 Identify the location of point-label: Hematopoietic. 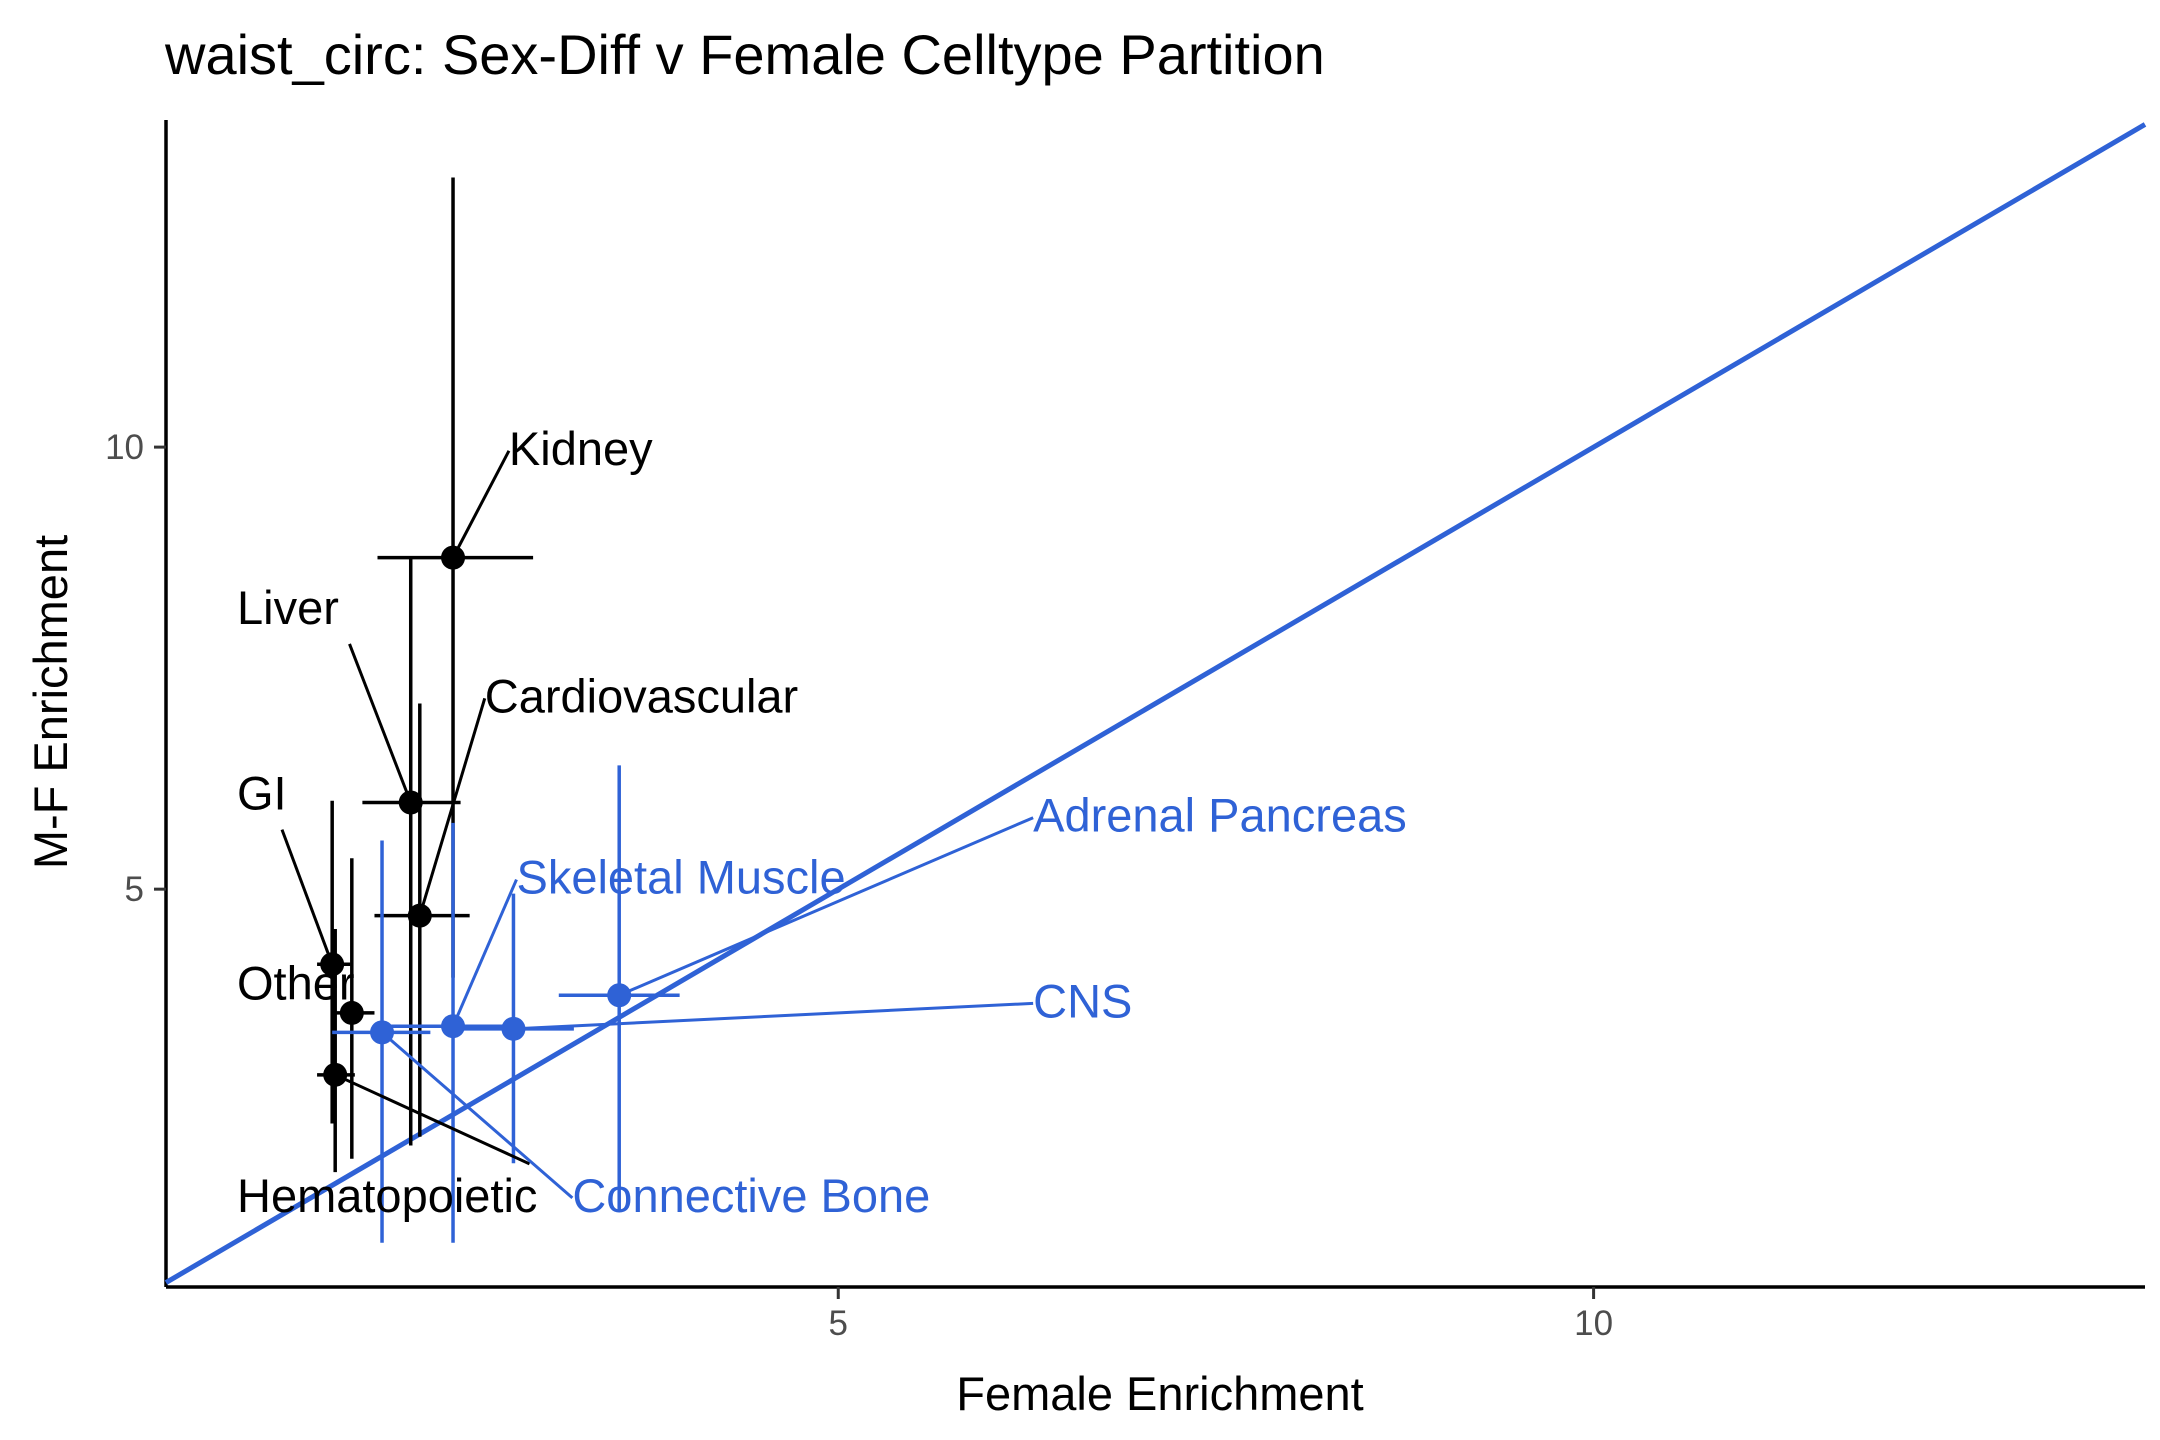
(387, 1195).